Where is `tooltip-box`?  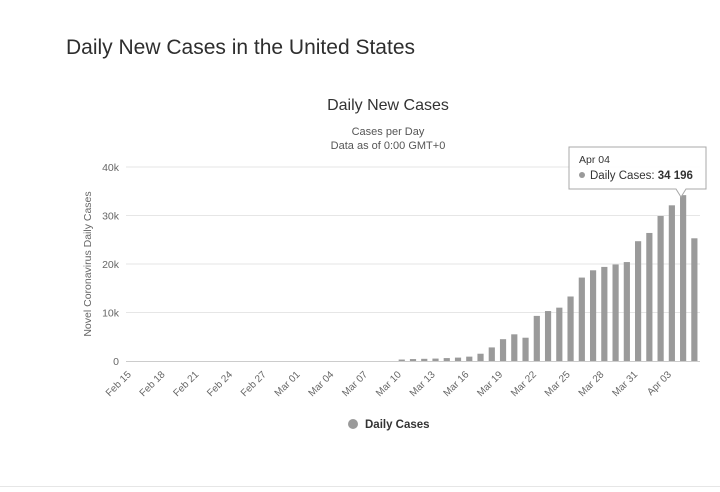 tooltip-box is located at coordinates (637, 172).